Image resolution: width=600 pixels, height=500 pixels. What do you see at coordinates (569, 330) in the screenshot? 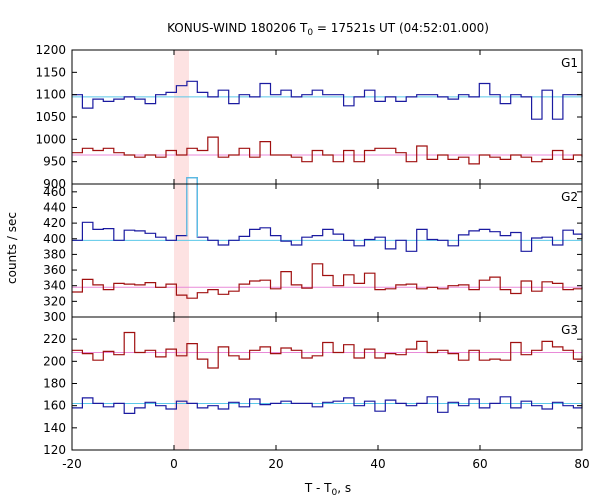
I see `panel-label-g3: G3` at bounding box center [569, 330].